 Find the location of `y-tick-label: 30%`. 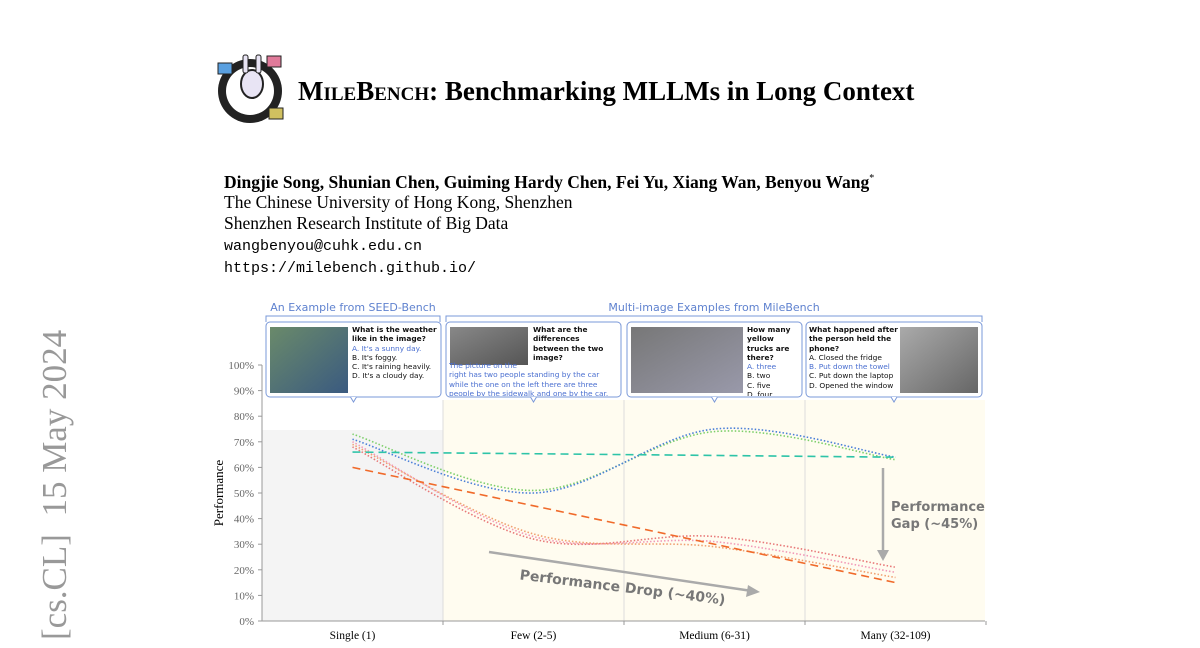

y-tick-label: 30% is located at coordinates (244, 545).